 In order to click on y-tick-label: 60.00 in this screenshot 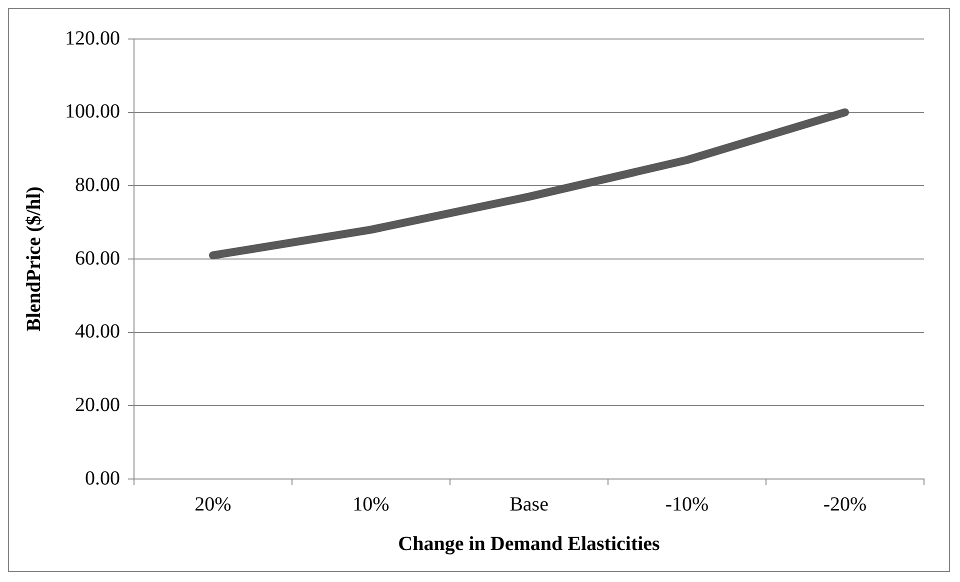, I will do `click(97, 258)`.